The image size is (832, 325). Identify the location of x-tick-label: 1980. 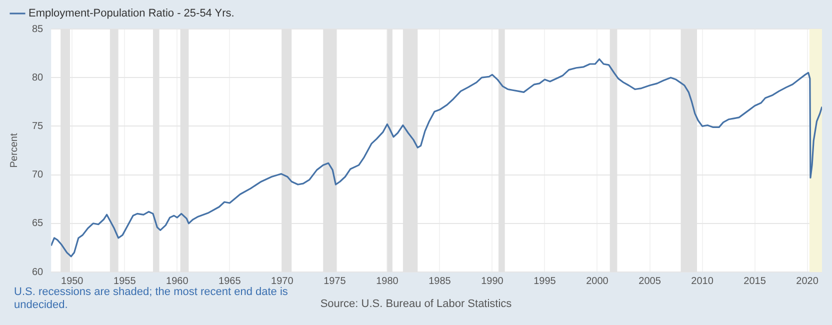
(387, 281).